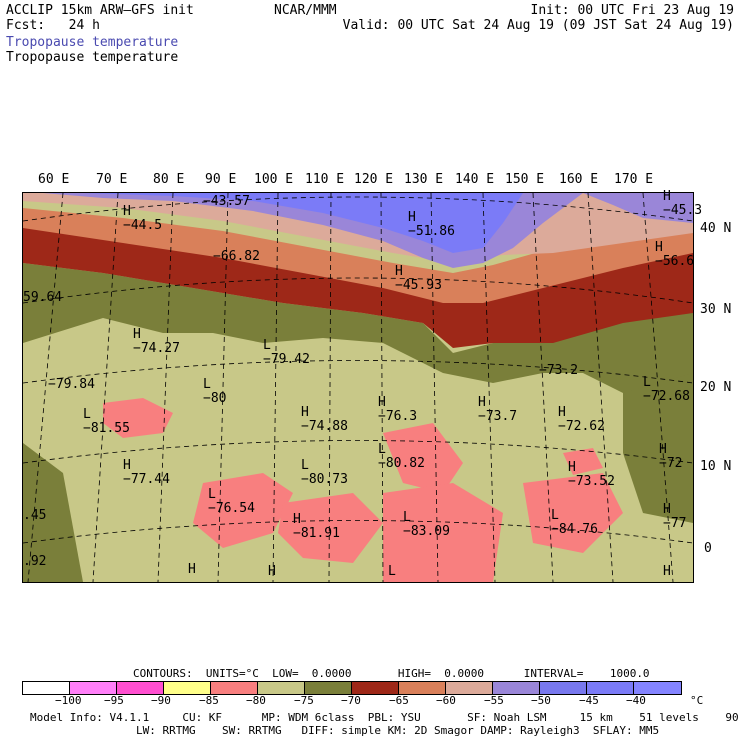 The image size is (740, 740). I want to click on field-title-colored: Tropopause temperature, so click(92, 42).